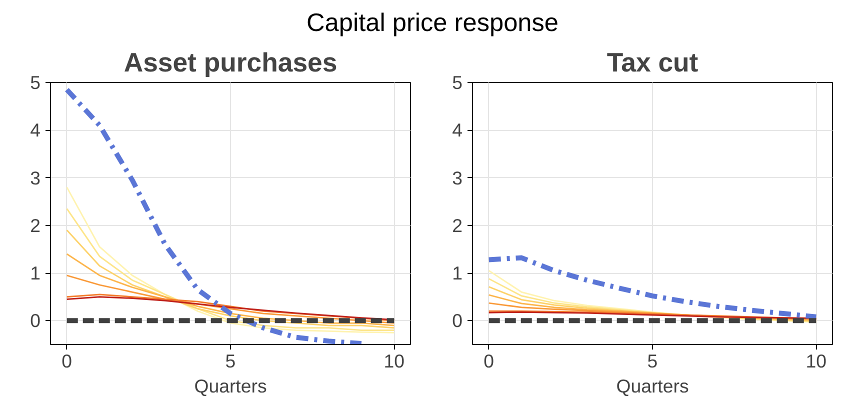 Image resolution: width=855 pixels, height=417 pixels. What do you see at coordinates (652, 63) in the screenshot?
I see `chart-title: Tax cut` at bounding box center [652, 63].